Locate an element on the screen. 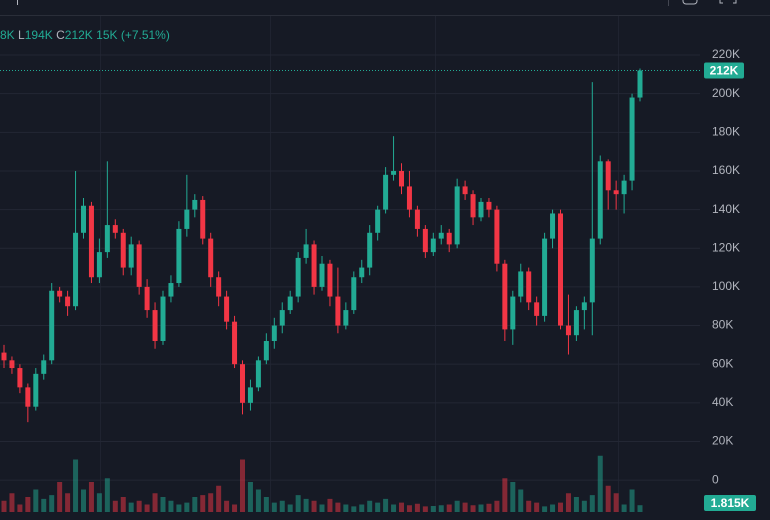 This screenshot has width=770, height=520. y-tick-label: 80K is located at coordinates (722, 325).